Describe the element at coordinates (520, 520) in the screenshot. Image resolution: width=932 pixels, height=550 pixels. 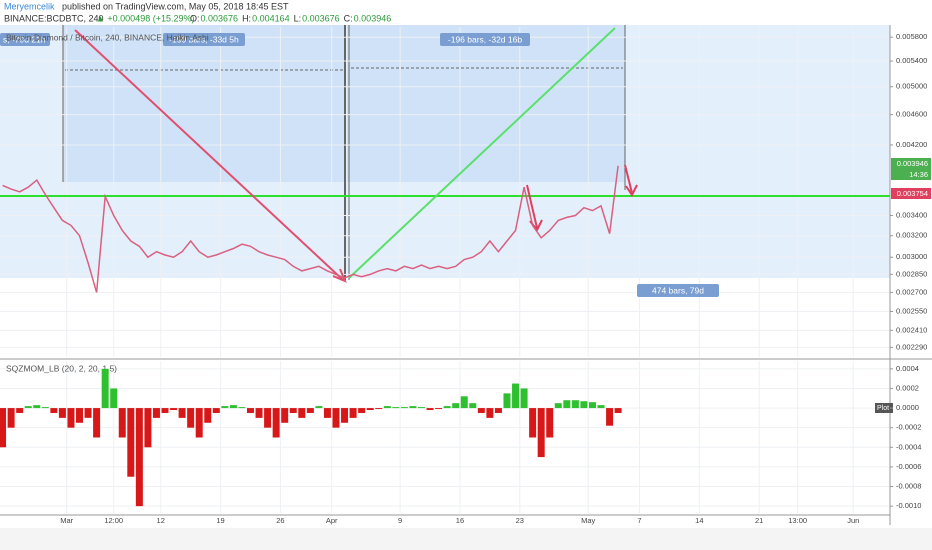
I see `x-tick-label: 23` at that location.